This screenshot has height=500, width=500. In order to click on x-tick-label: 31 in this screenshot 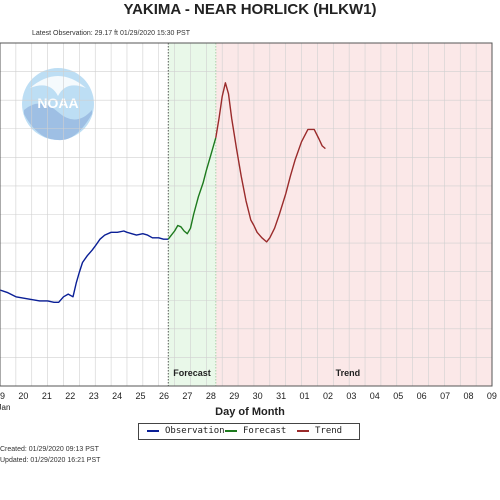, I will do `click(281, 396)`.